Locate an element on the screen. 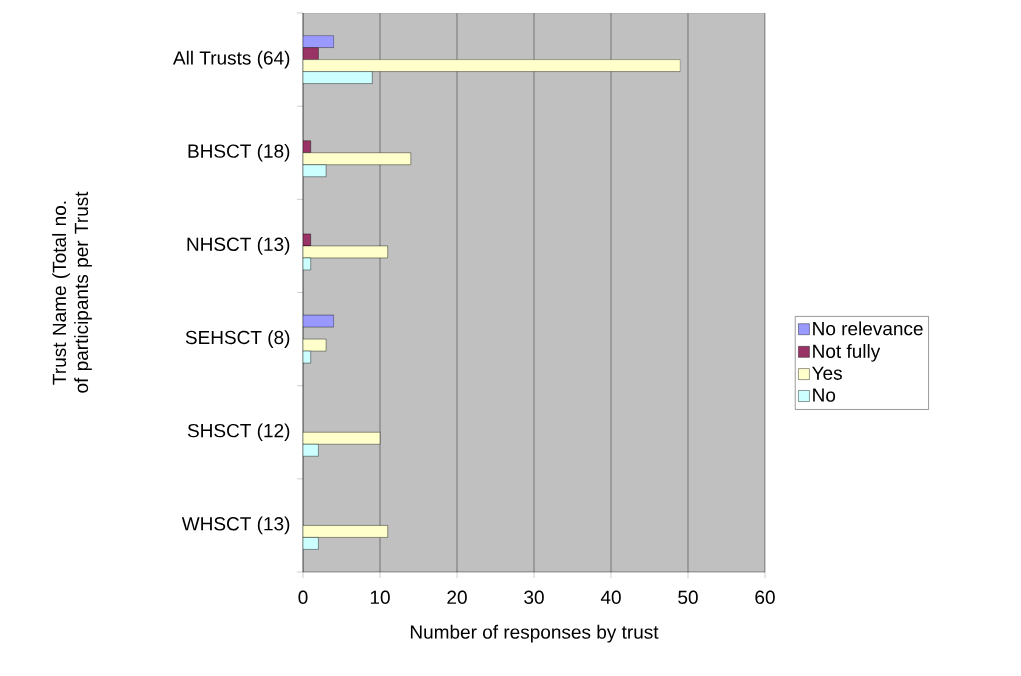 The image size is (1021, 676). y-axis-title: Trust Name (Total no. of participants per Trust is located at coordinates (72, 292).